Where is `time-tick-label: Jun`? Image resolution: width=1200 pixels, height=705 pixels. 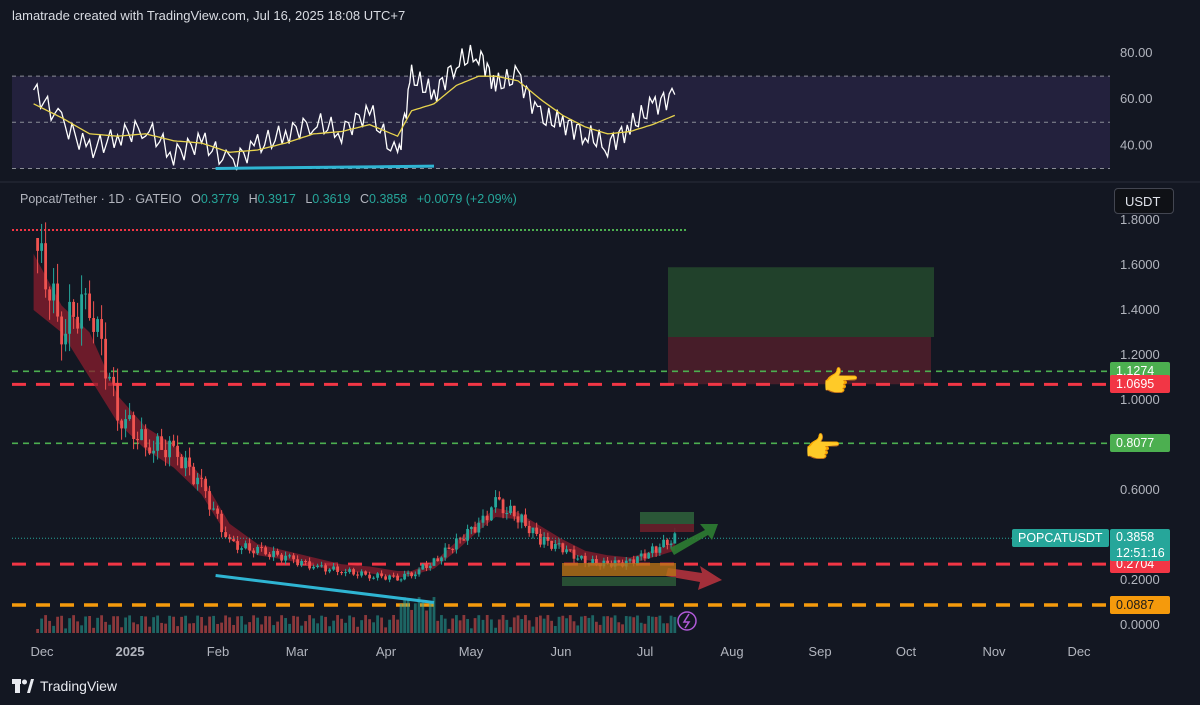
time-tick-label: Jun is located at coordinates (561, 651).